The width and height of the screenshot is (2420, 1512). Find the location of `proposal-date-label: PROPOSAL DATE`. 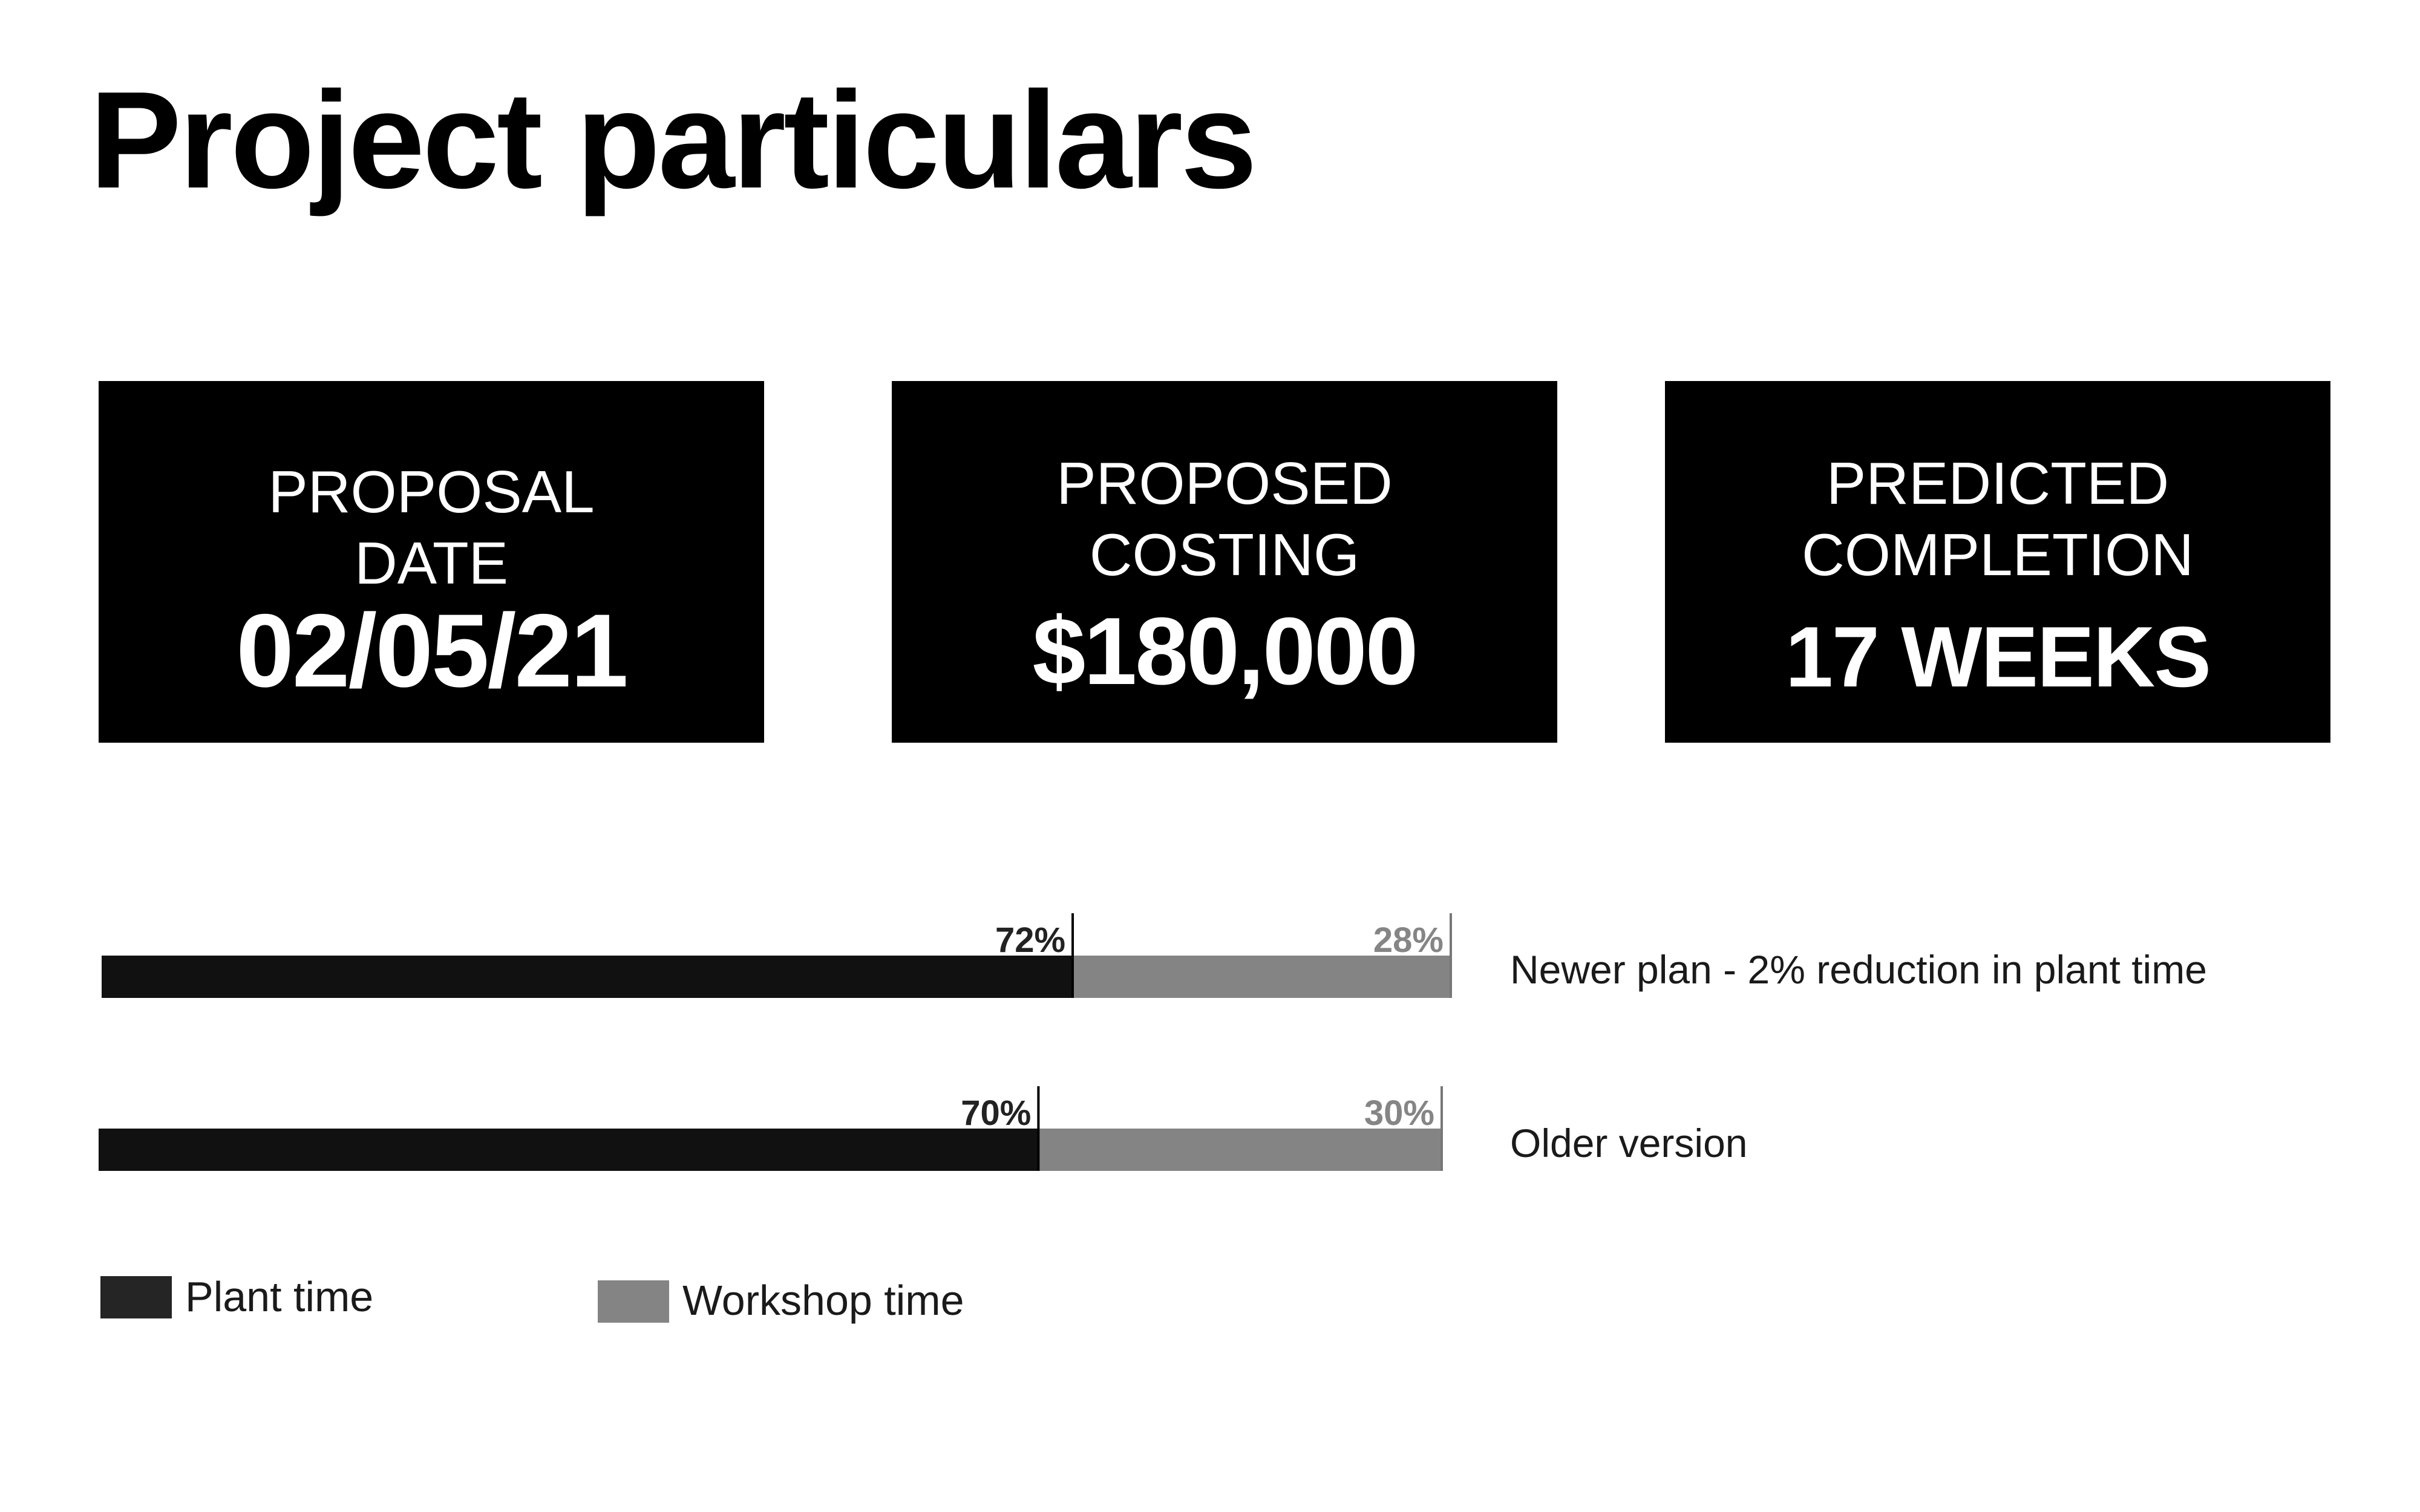

proposal-date-label: PROPOSAL DATE is located at coordinates (431, 527).